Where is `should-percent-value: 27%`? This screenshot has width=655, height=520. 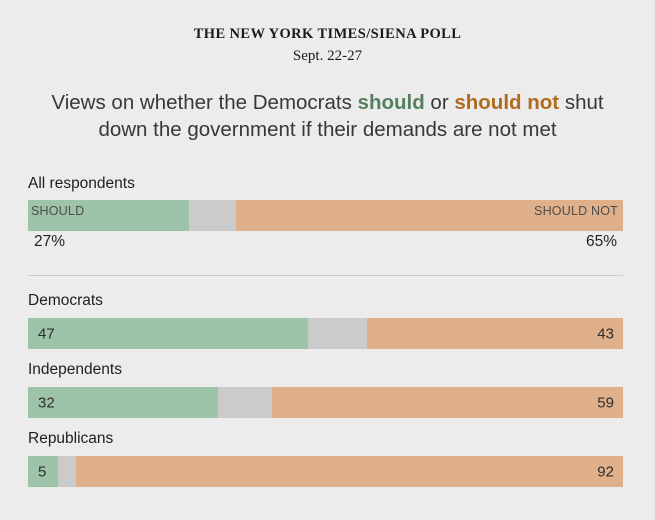 should-percent-value: 27% is located at coordinates (50, 241).